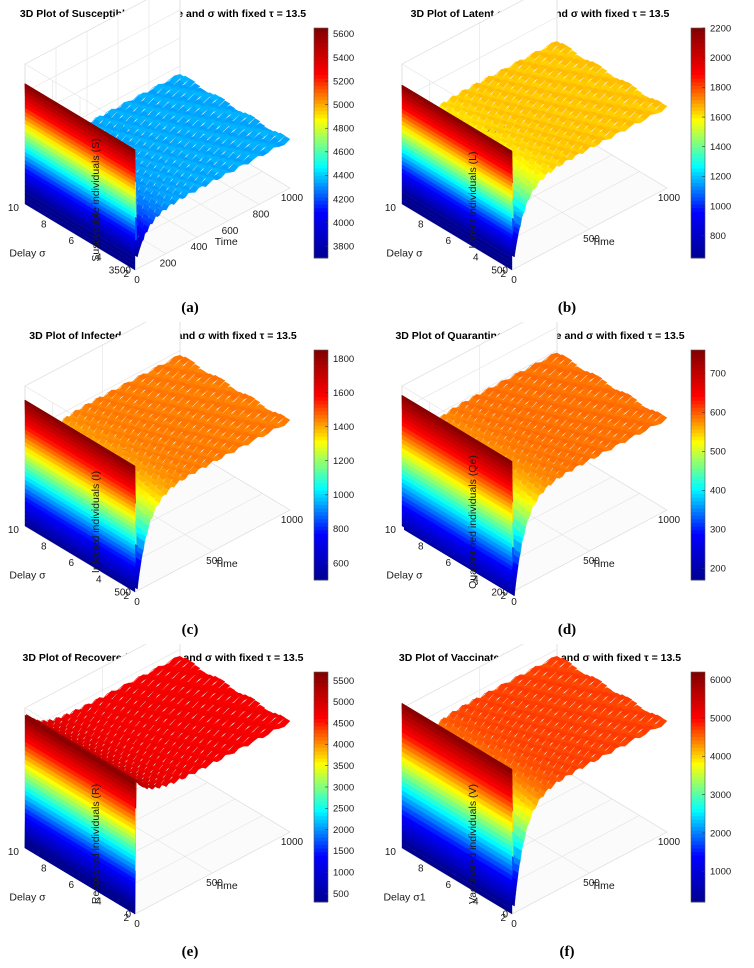  I want to click on panel-caption: (c), so click(190, 630).